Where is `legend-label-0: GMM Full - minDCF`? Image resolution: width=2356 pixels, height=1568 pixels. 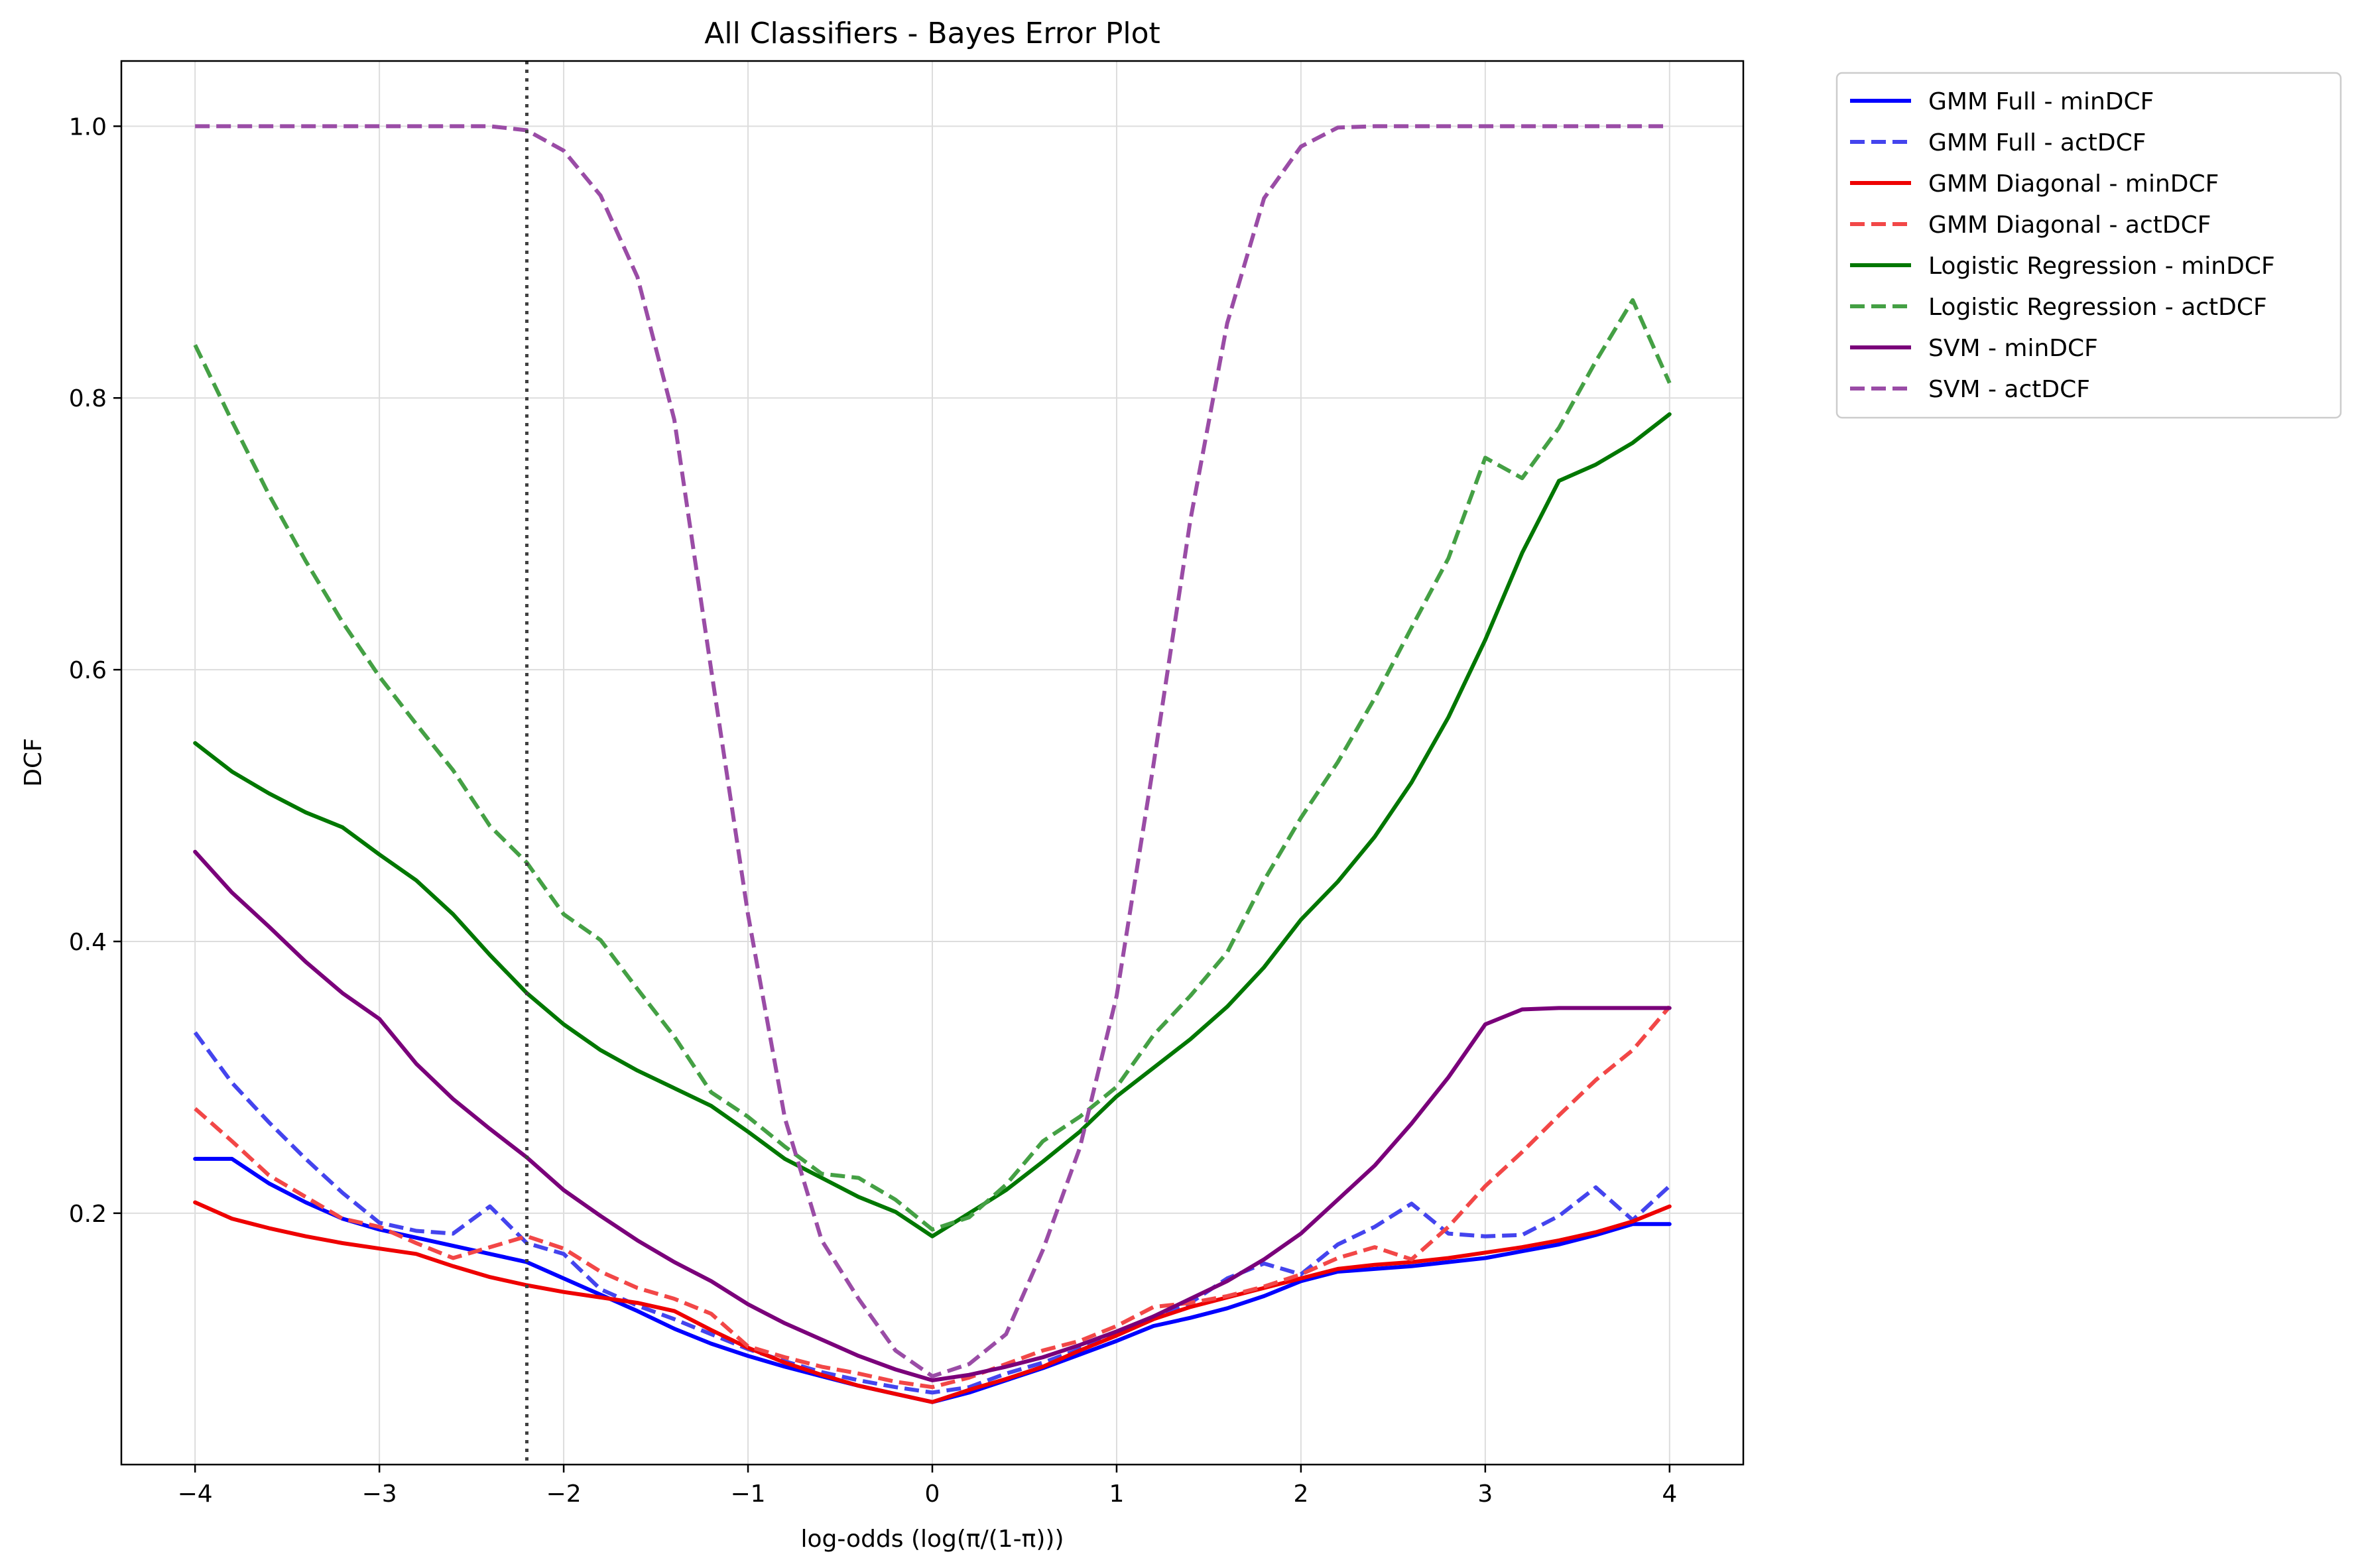 legend-label-0: GMM Full - minDCF is located at coordinates (2041, 101).